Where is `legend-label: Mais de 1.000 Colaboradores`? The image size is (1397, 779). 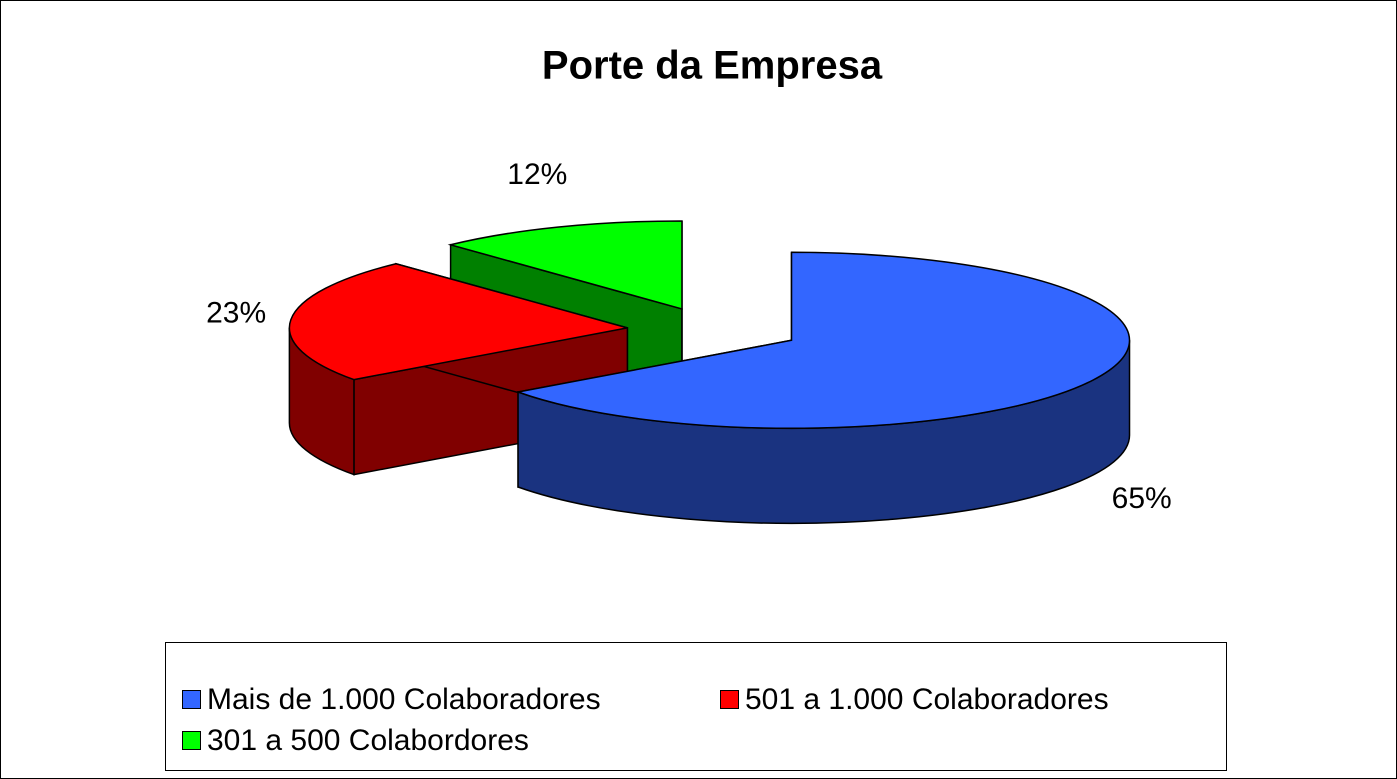 legend-label: Mais de 1.000 Colaboradores is located at coordinates (404, 699).